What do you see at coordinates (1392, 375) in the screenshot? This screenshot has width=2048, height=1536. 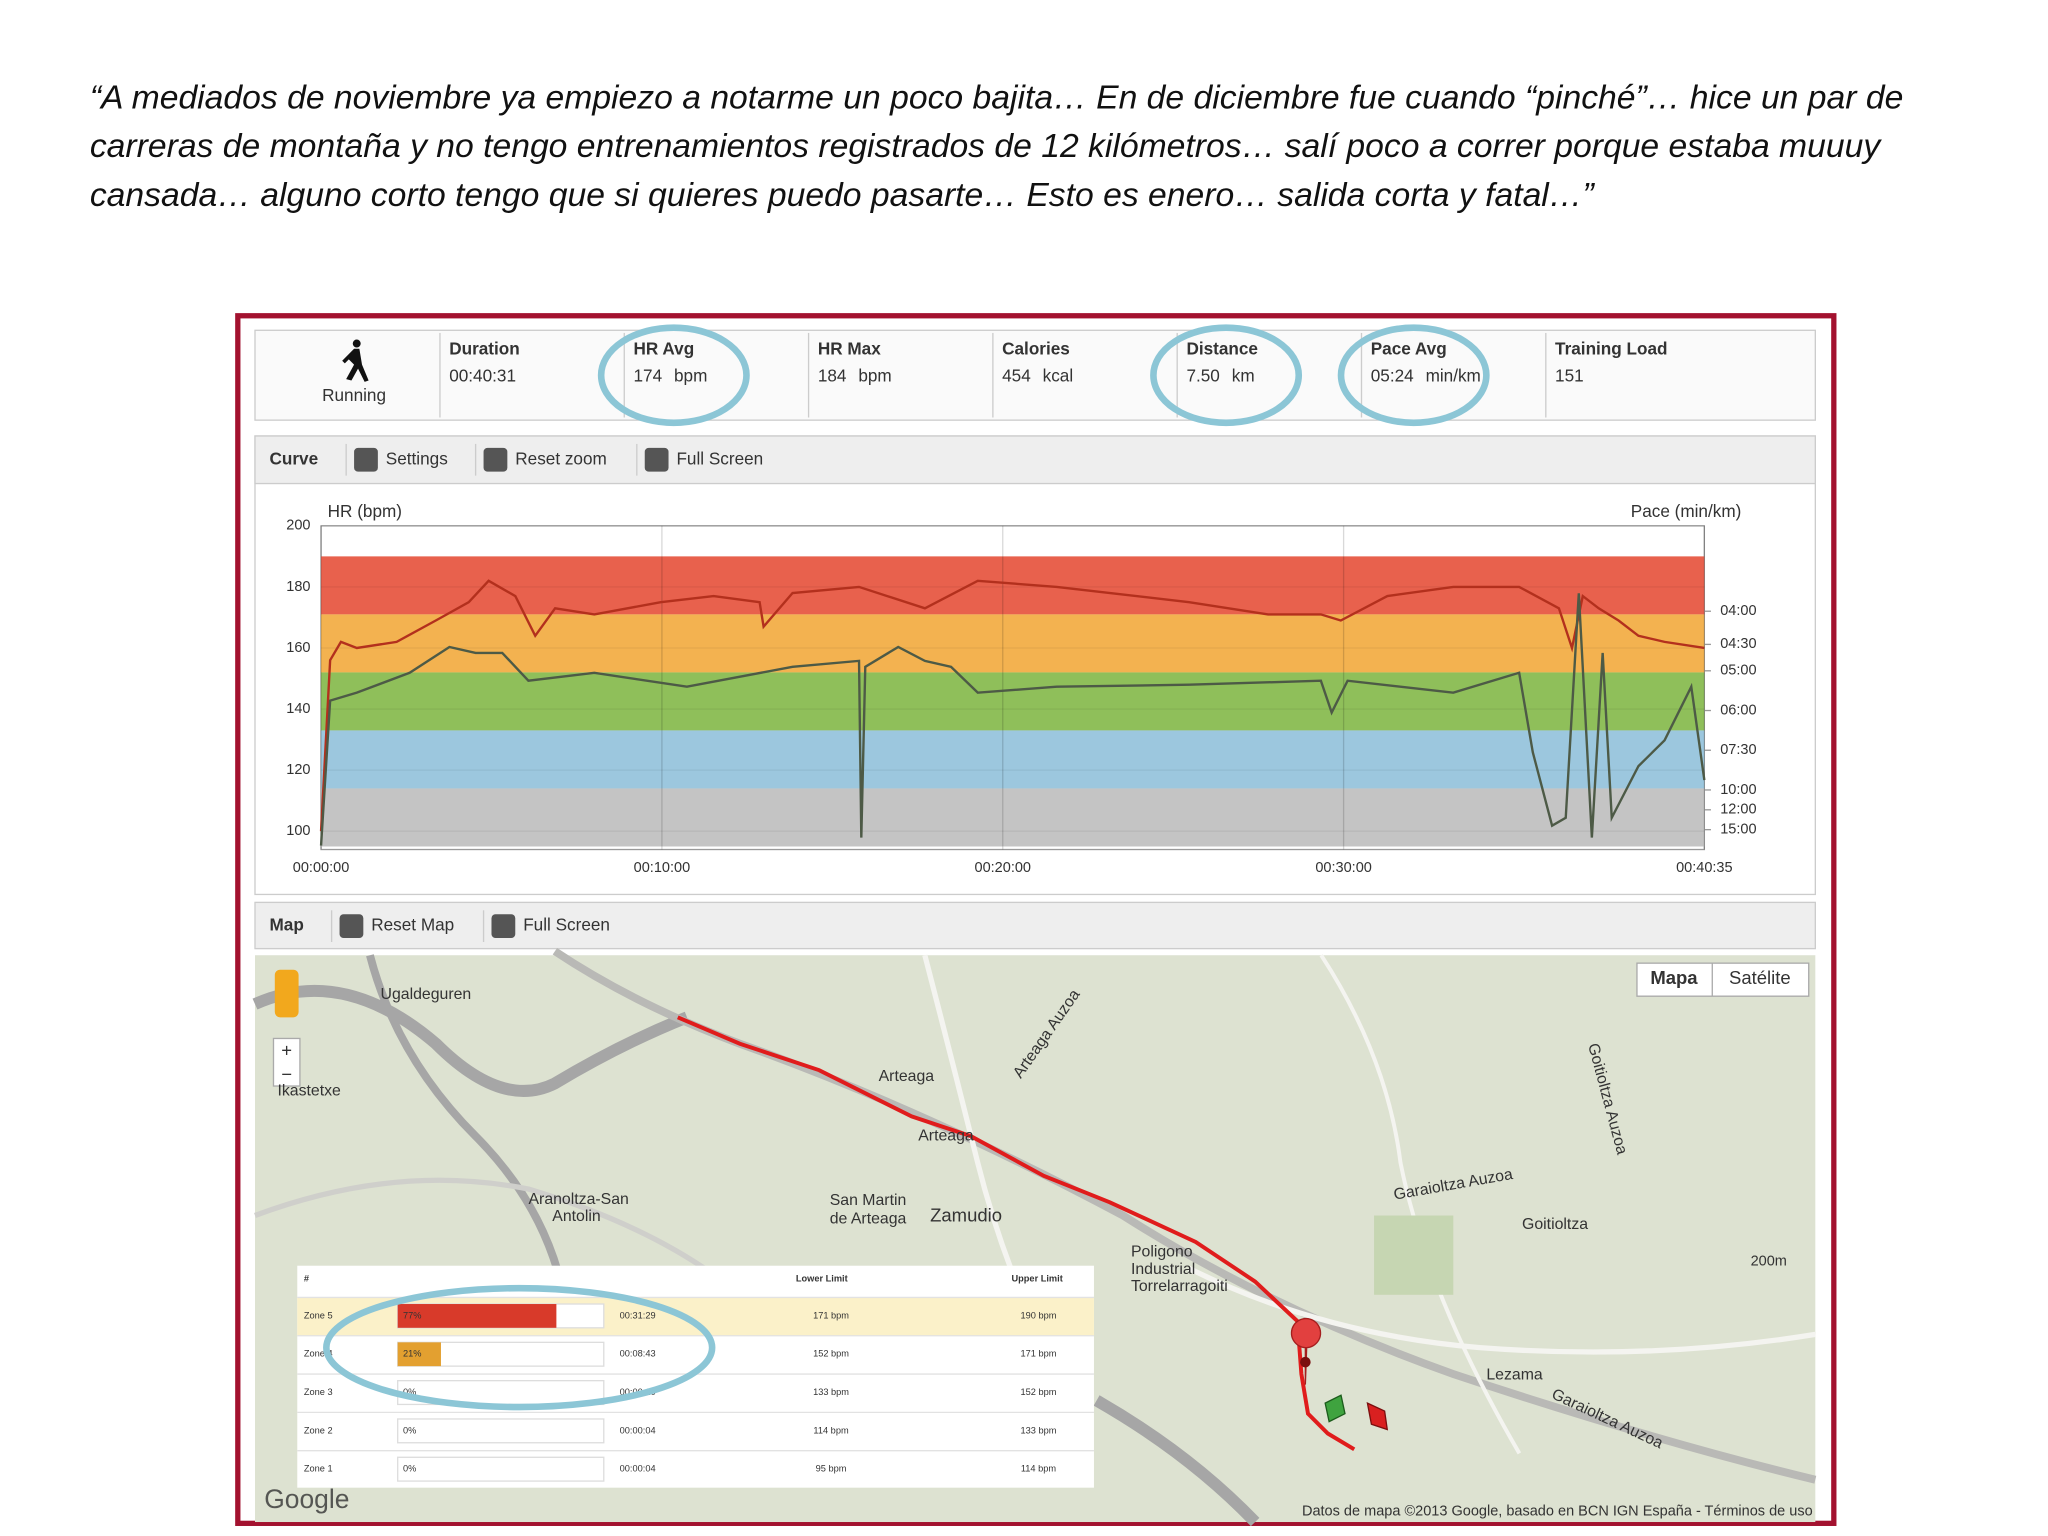 I see `stat-number: 05:24` at bounding box center [1392, 375].